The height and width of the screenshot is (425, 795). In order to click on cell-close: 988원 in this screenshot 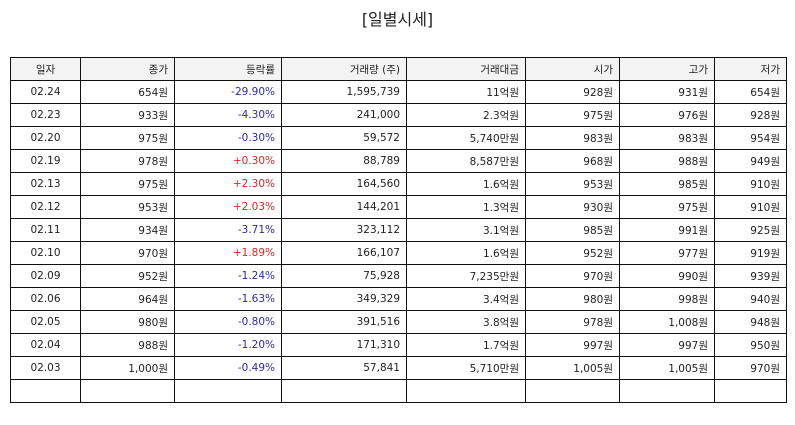, I will do `click(127, 345)`.